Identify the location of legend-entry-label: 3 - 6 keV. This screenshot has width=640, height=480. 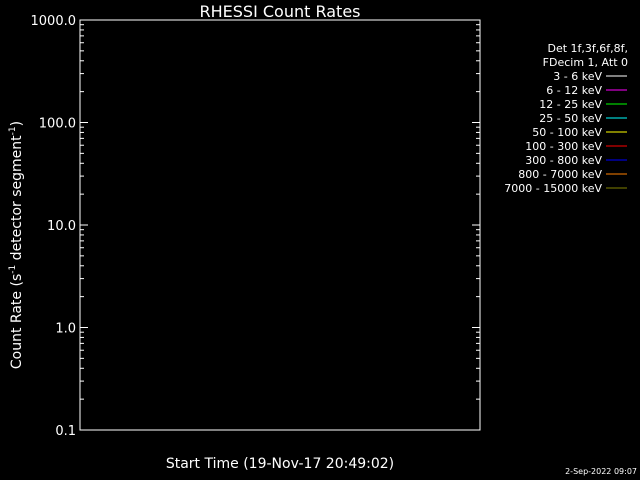
(577, 76).